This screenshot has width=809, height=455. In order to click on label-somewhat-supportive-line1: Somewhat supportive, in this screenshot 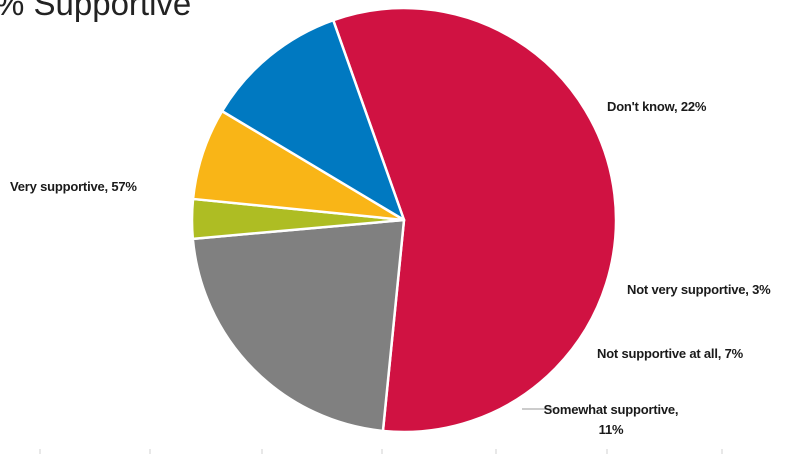, I will do `click(611, 409)`.